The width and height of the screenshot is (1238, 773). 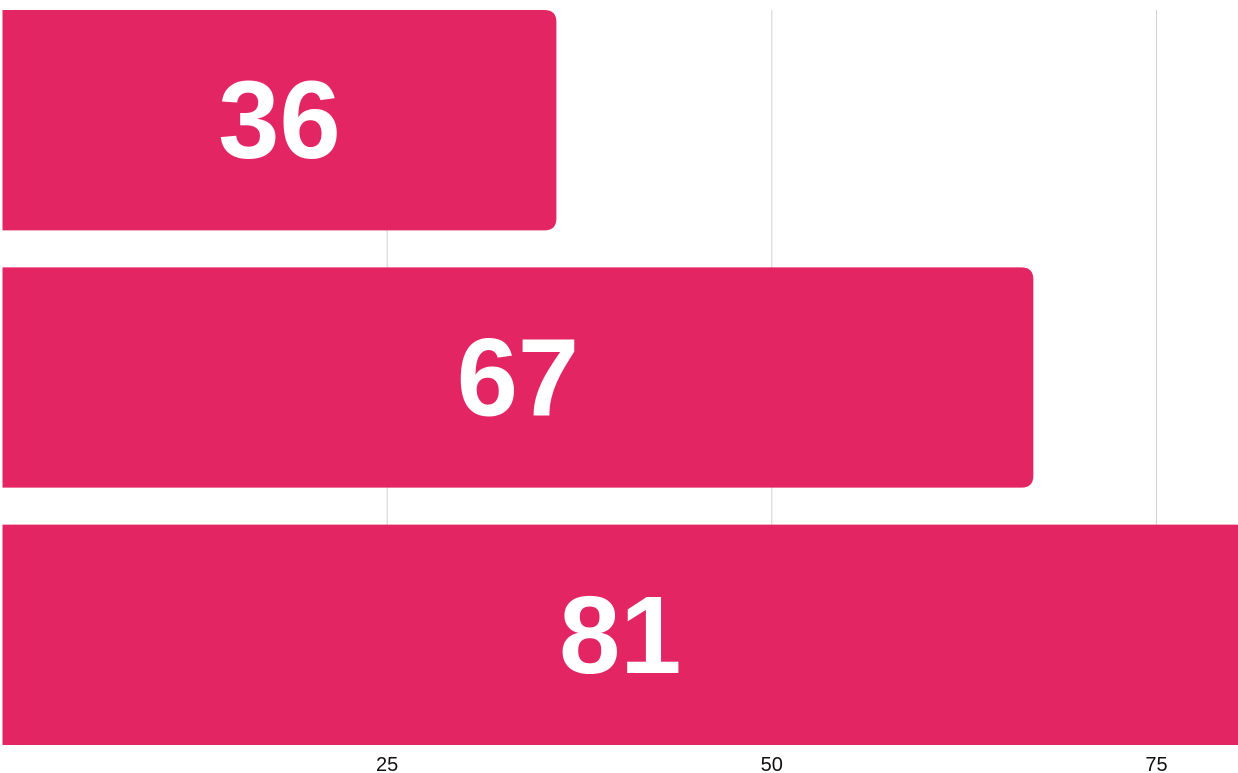 What do you see at coordinates (1156, 763) in the screenshot?
I see `x-tick-label: 75` at bounding box center [1156, 763].